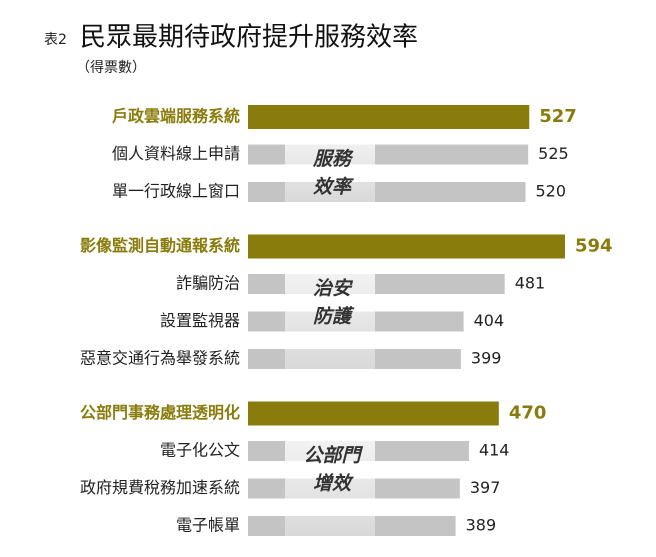  What do you see at coordinates (249, 38) in the screenshot?
I see `chart-title: 民眾最期待政府提升服務效率` at bounding box center [249, 38].